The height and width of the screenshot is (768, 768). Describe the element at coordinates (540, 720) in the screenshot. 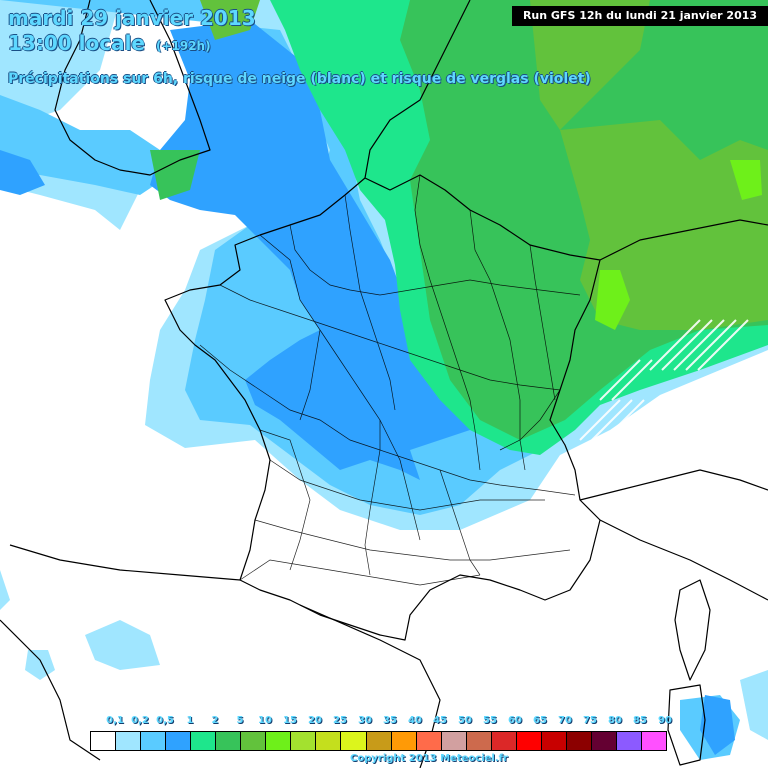

I see `legend-label: 65` at that location.